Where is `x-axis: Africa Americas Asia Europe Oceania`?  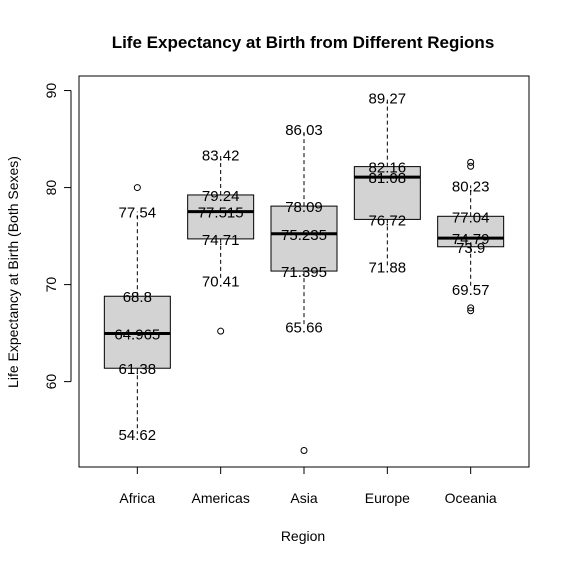 x-axis: Africa Americas Asia Europe Oceania is located at coordinates (308, 486).